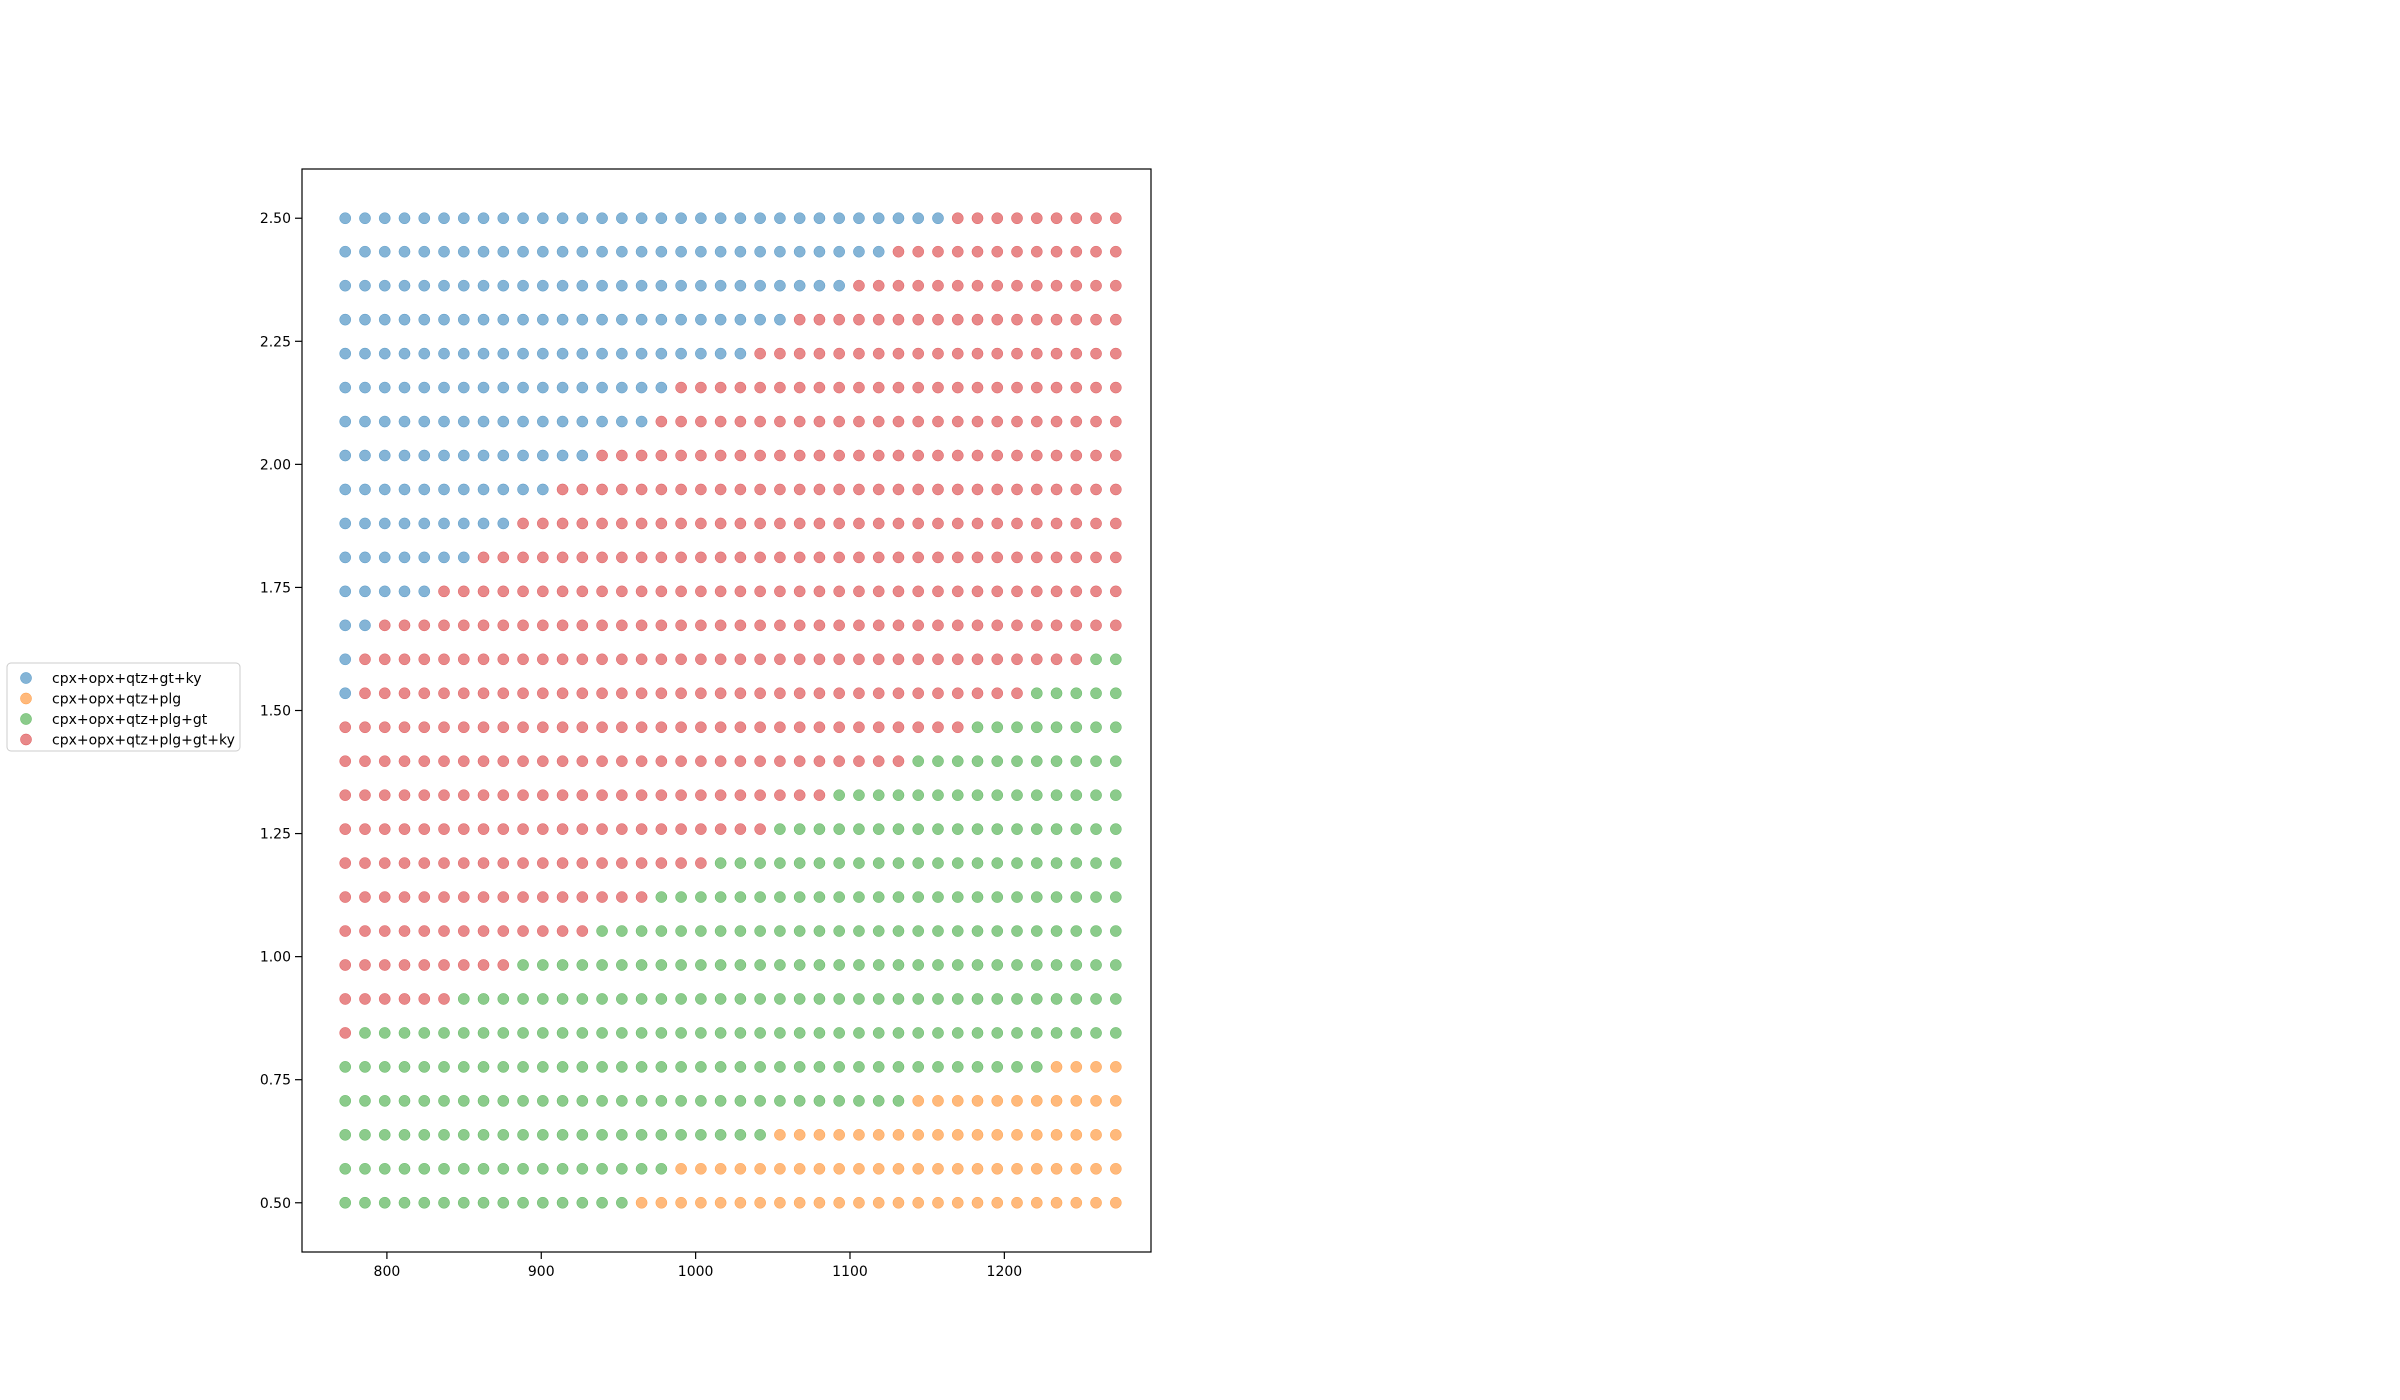 The width and height of the screenshot is (2400, 1400). I want to click on x-tick-label: 1200, so click(1005, 1272).